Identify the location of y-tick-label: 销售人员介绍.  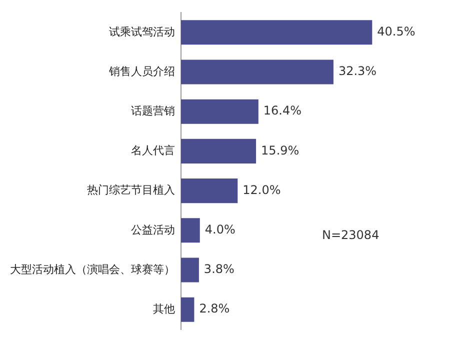
(141, 71).